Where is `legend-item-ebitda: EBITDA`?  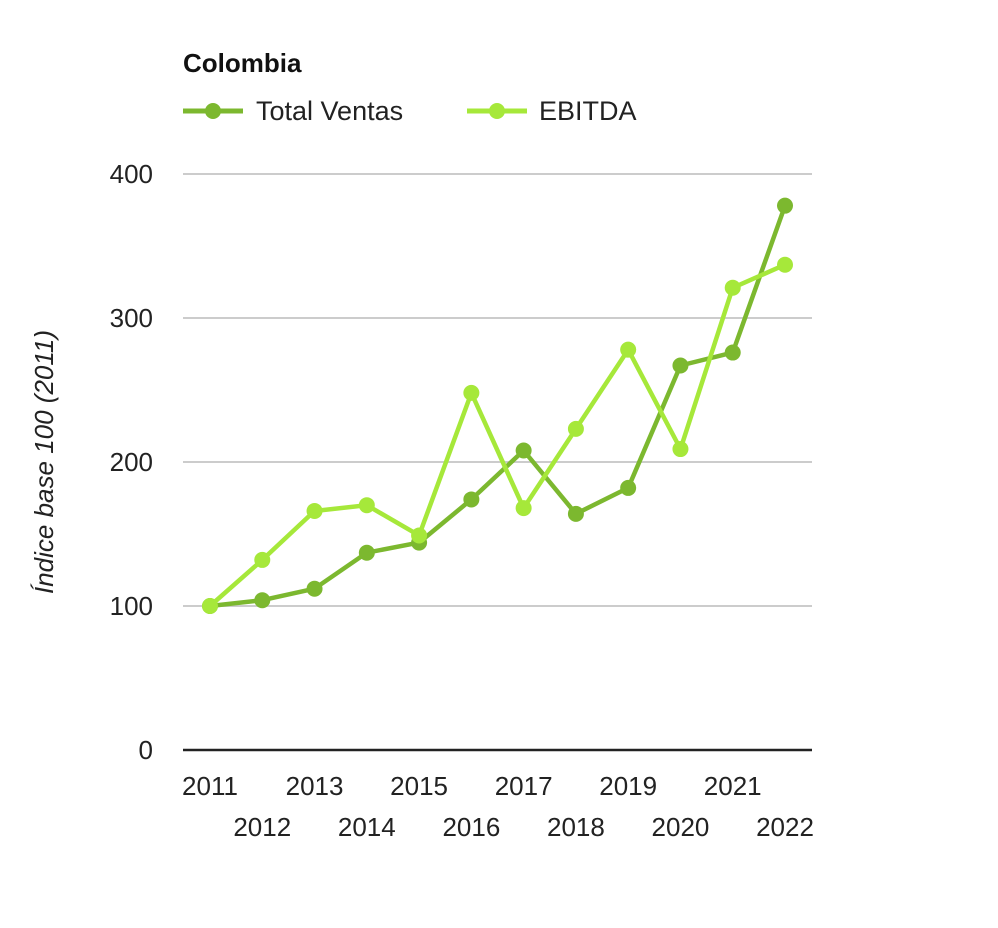 legend-item-ebitda: EBITDA is located at coordinates (552, 111).